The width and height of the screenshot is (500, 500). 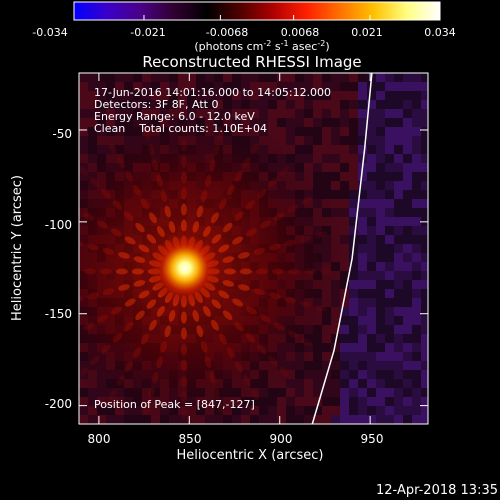 What do you see at coordinates (251, 62) in the screenshot?
I see `chart-title: Reconstructed RHESSI Image` at bounding box center [251, 62].